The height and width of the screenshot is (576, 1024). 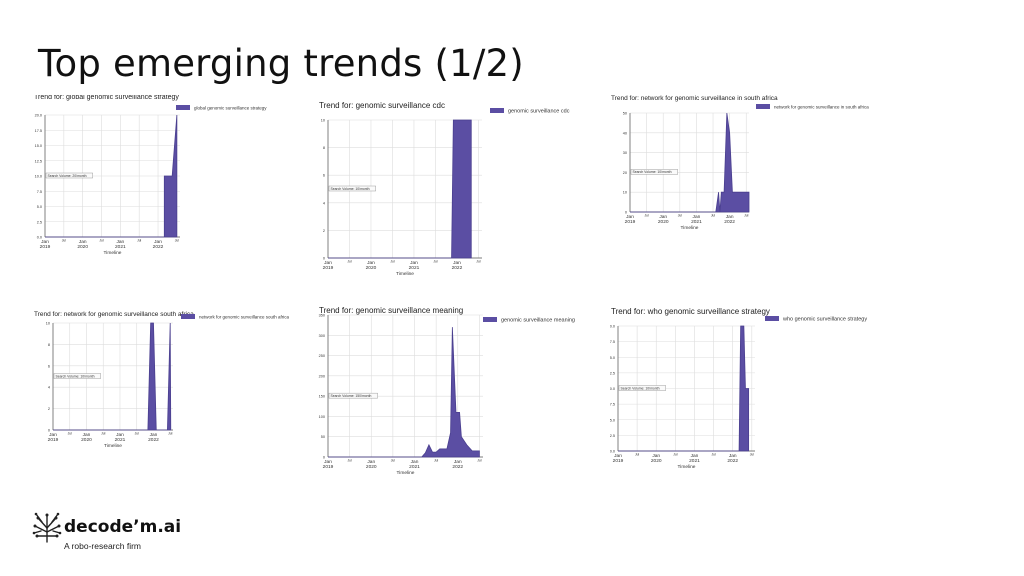 I want to click on y-tick-label: 17.5, so click(x=38, y=131).